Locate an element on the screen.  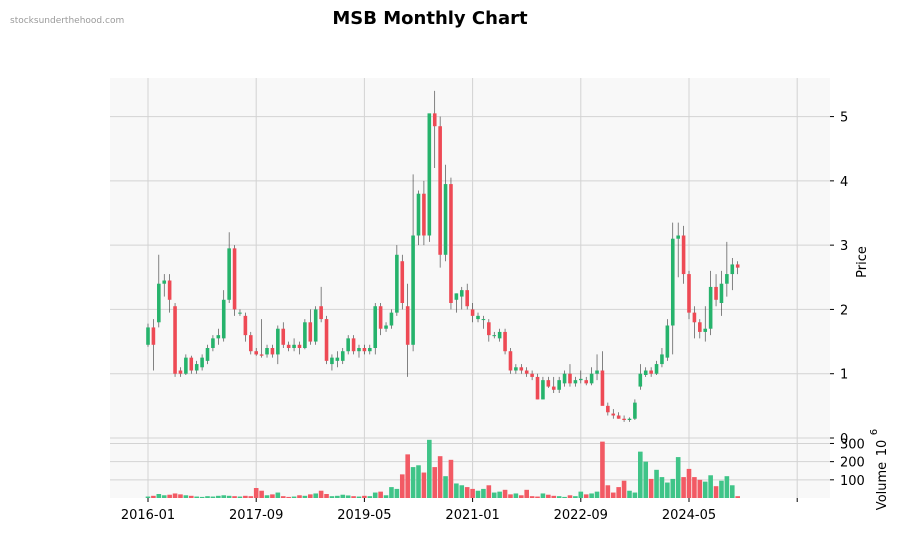
price-tick-label: 2 is located at coordinates (844, 310).